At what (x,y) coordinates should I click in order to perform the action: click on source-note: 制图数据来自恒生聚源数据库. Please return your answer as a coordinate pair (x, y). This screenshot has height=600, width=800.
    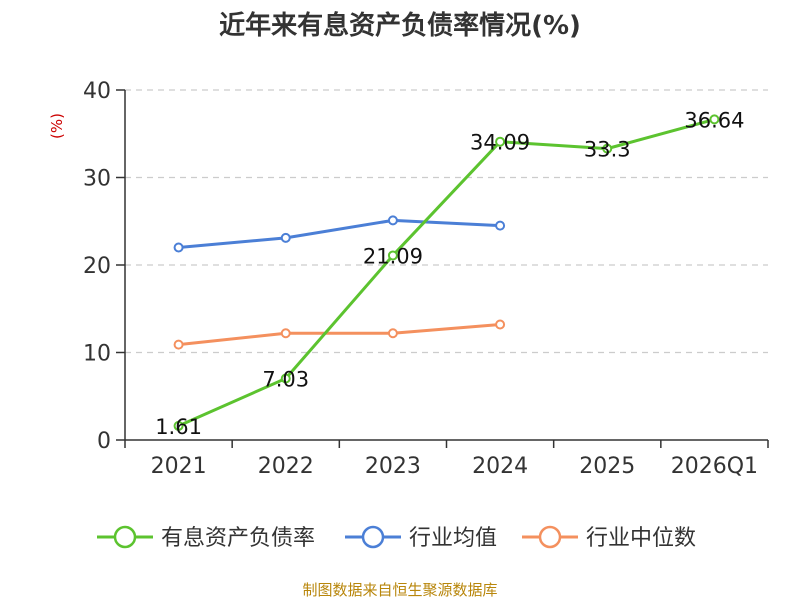
    Looking at the image, I should click on (399, 590).